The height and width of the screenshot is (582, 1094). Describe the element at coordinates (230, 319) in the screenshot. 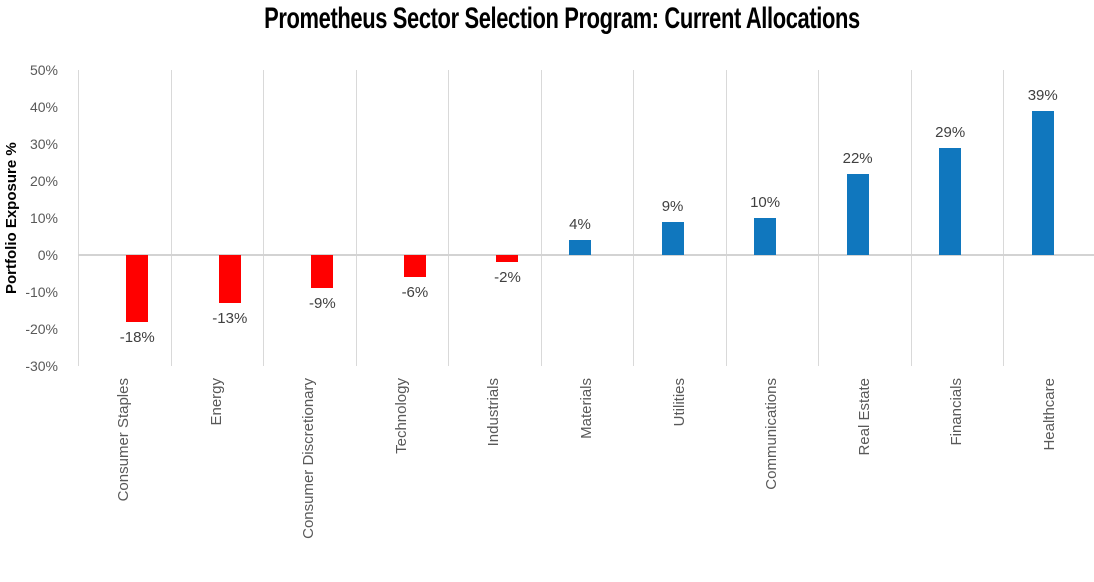

I see `data-label-energy: -13%` at that location.